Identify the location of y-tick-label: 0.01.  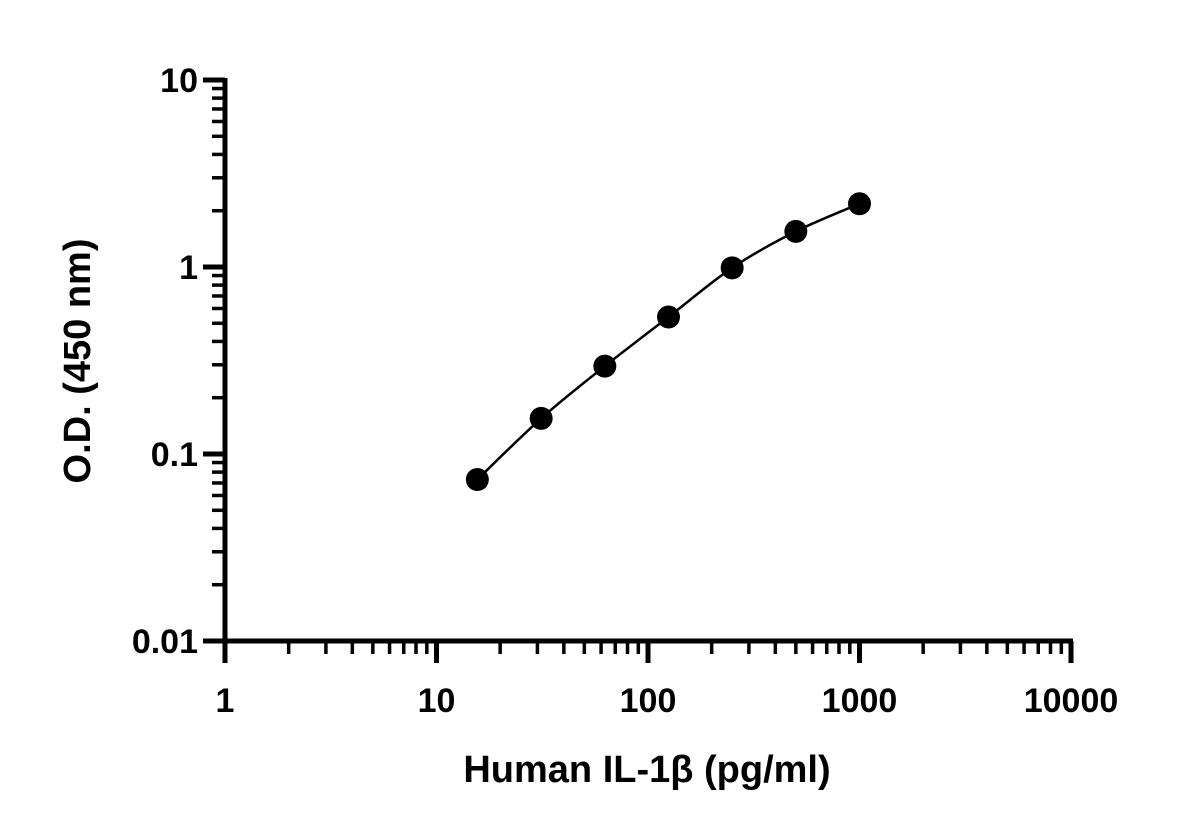
(165, 642).